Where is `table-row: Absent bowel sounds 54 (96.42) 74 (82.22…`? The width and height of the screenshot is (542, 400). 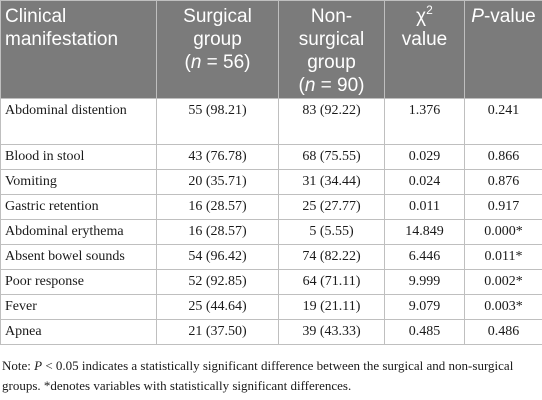 table-row: Absent bowel sounds 54 (96.42) 74 (82.22… is located at coordinates (271, 257).